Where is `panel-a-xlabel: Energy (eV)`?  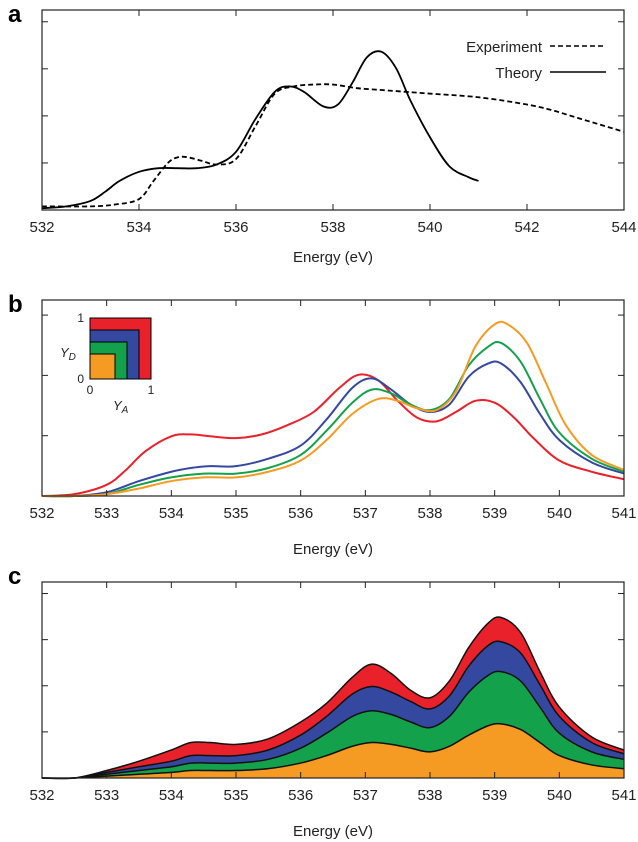
panel-a-xlabel: Energy (eV) is located at coordinates (333, 257).